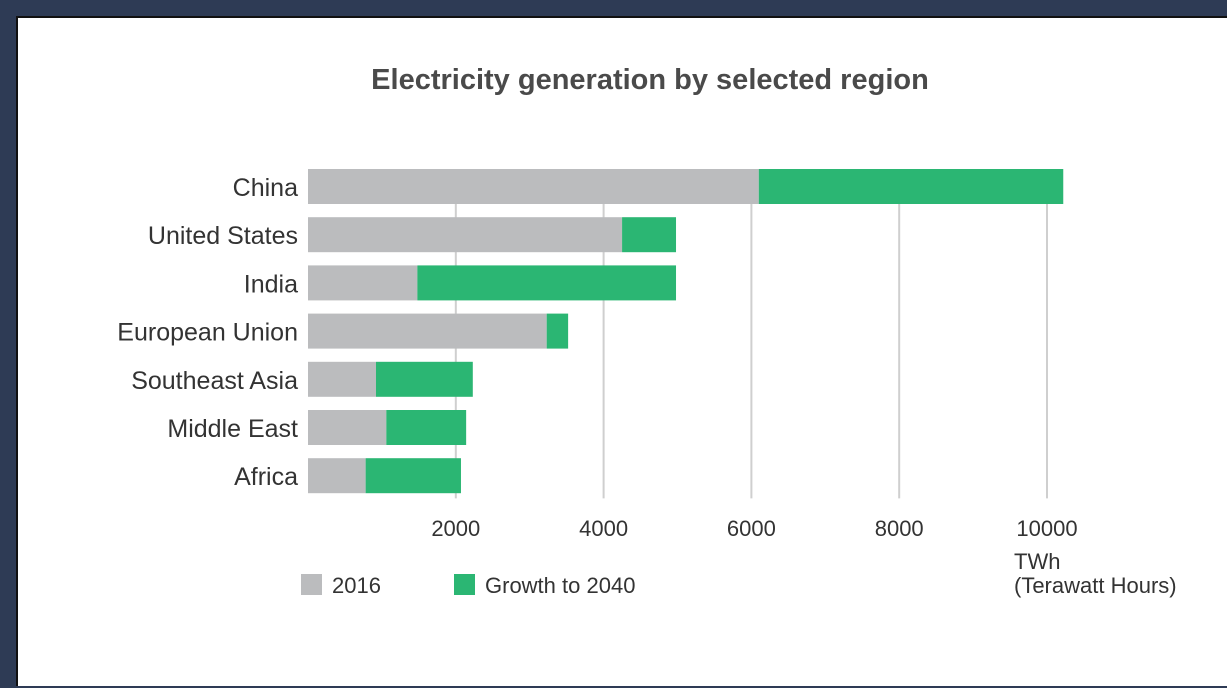 The height and width of the screenshot is (688, 1227). I want to click on x-axis-unit-label: TWh, so click(1037, 561).